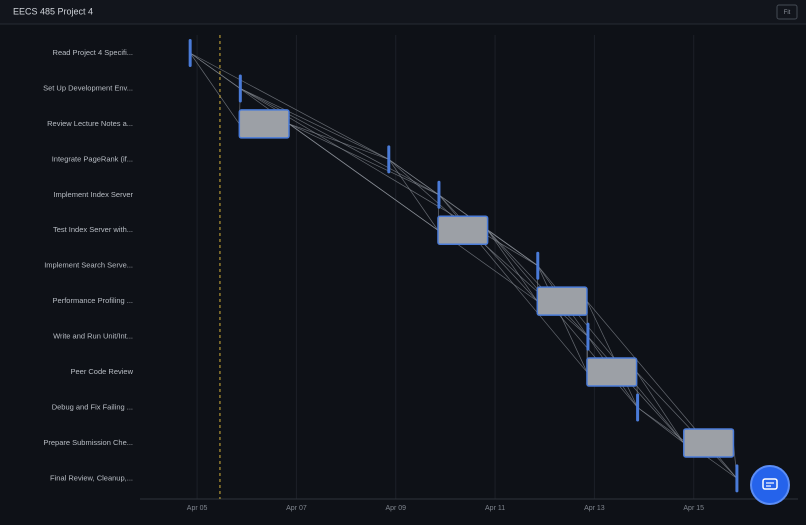 The height and width of the screenshot is (525, 806). I want to click on x-tick-label: Apr 13, so click(594, 508).